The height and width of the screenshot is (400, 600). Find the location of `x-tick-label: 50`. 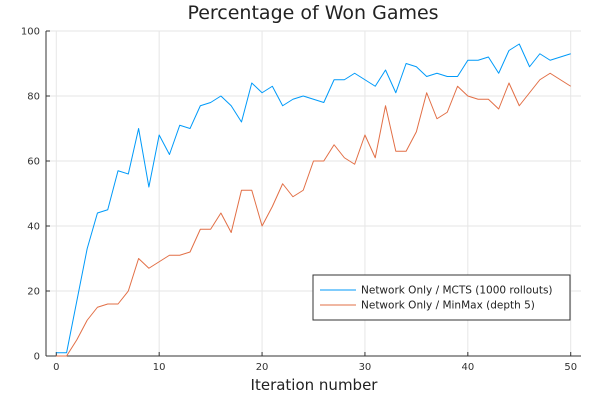

x-tick-label: 50 is located at coordinates (570, 367).